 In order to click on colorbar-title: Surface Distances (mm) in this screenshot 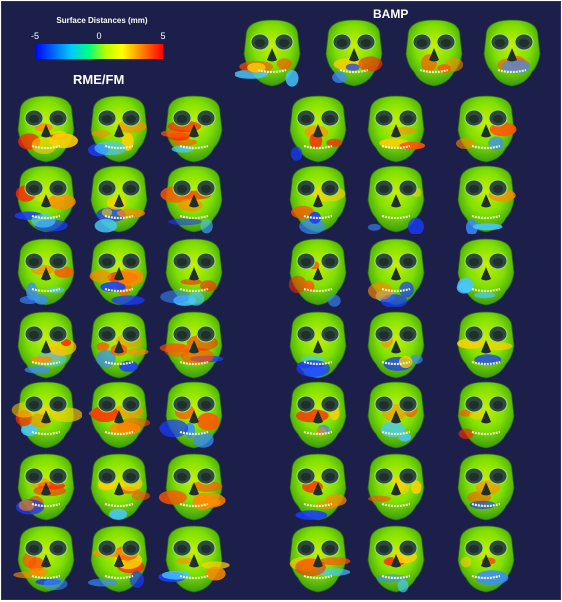, I will do `click(102, 20)`.